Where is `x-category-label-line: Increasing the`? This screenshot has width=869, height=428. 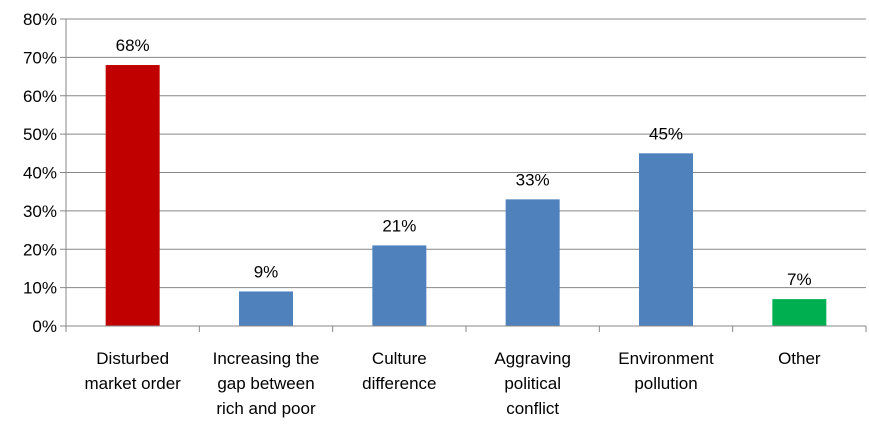 x-category-label-line: Increasing the is located at coordinates (266, 358).